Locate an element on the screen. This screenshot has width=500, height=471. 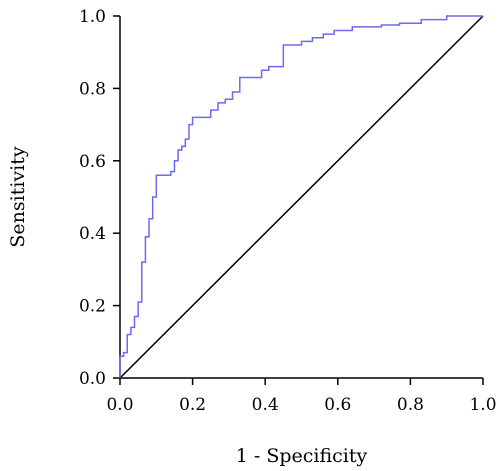
y-tick-label: 0.6 is located at coordinates (92, 162).